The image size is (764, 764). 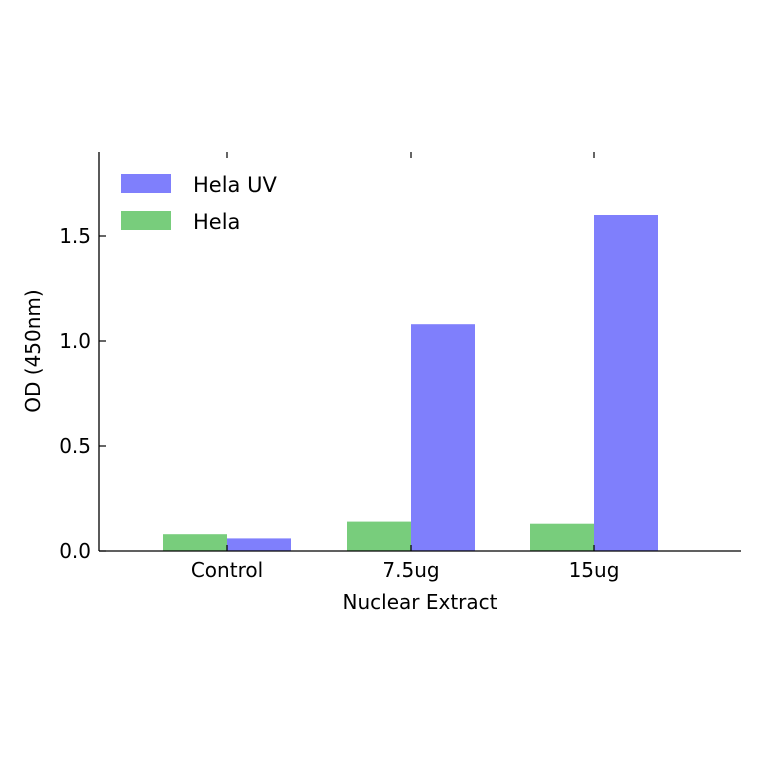 I want to click on y-tick-label: 1.5, so click(x=75, y=236).